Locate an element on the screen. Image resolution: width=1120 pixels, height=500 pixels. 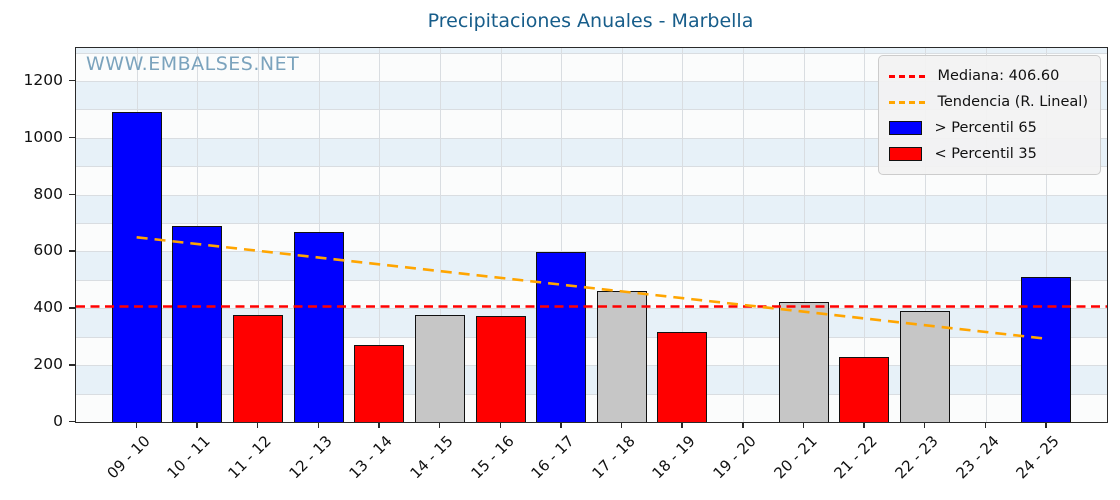
x-tick-label: 14 - 15 is located at coordinates (431, 457).